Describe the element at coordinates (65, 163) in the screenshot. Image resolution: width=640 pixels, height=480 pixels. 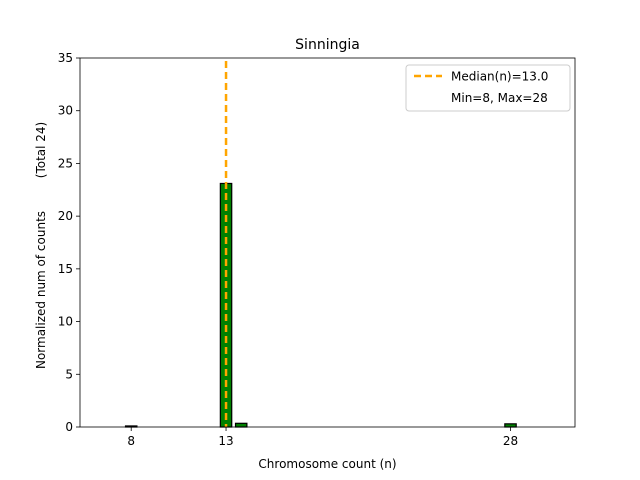
I see `y-tick-label: 25` at that location.